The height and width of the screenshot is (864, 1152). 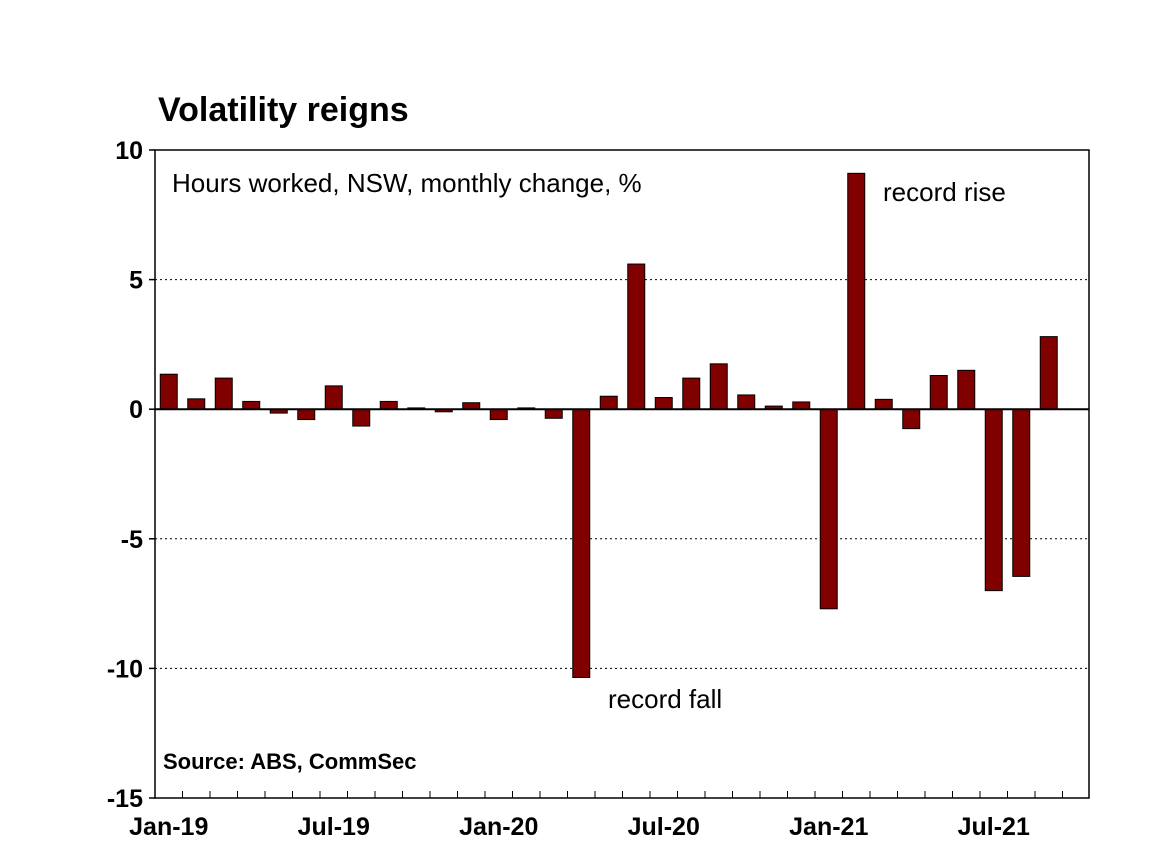 I want to click on x-tick-label: Jan-19, so click(x=168, y=827).